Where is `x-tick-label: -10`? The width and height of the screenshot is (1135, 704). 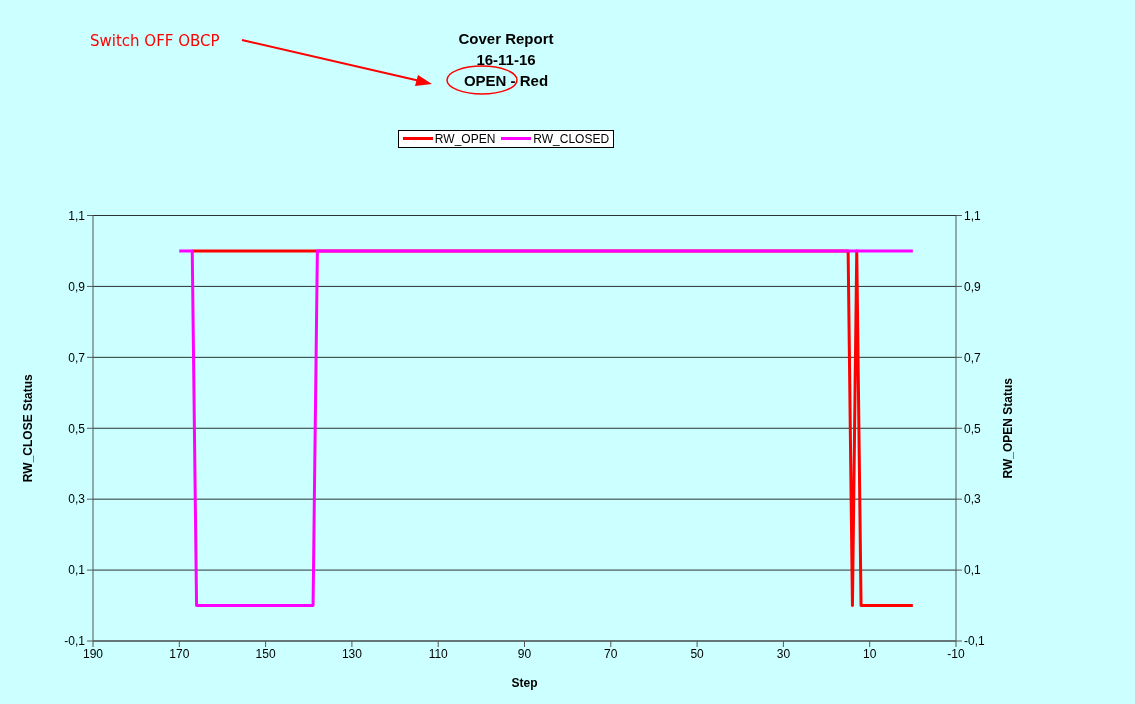 x-tick-label: -10 is located at coordinates (956, 653).